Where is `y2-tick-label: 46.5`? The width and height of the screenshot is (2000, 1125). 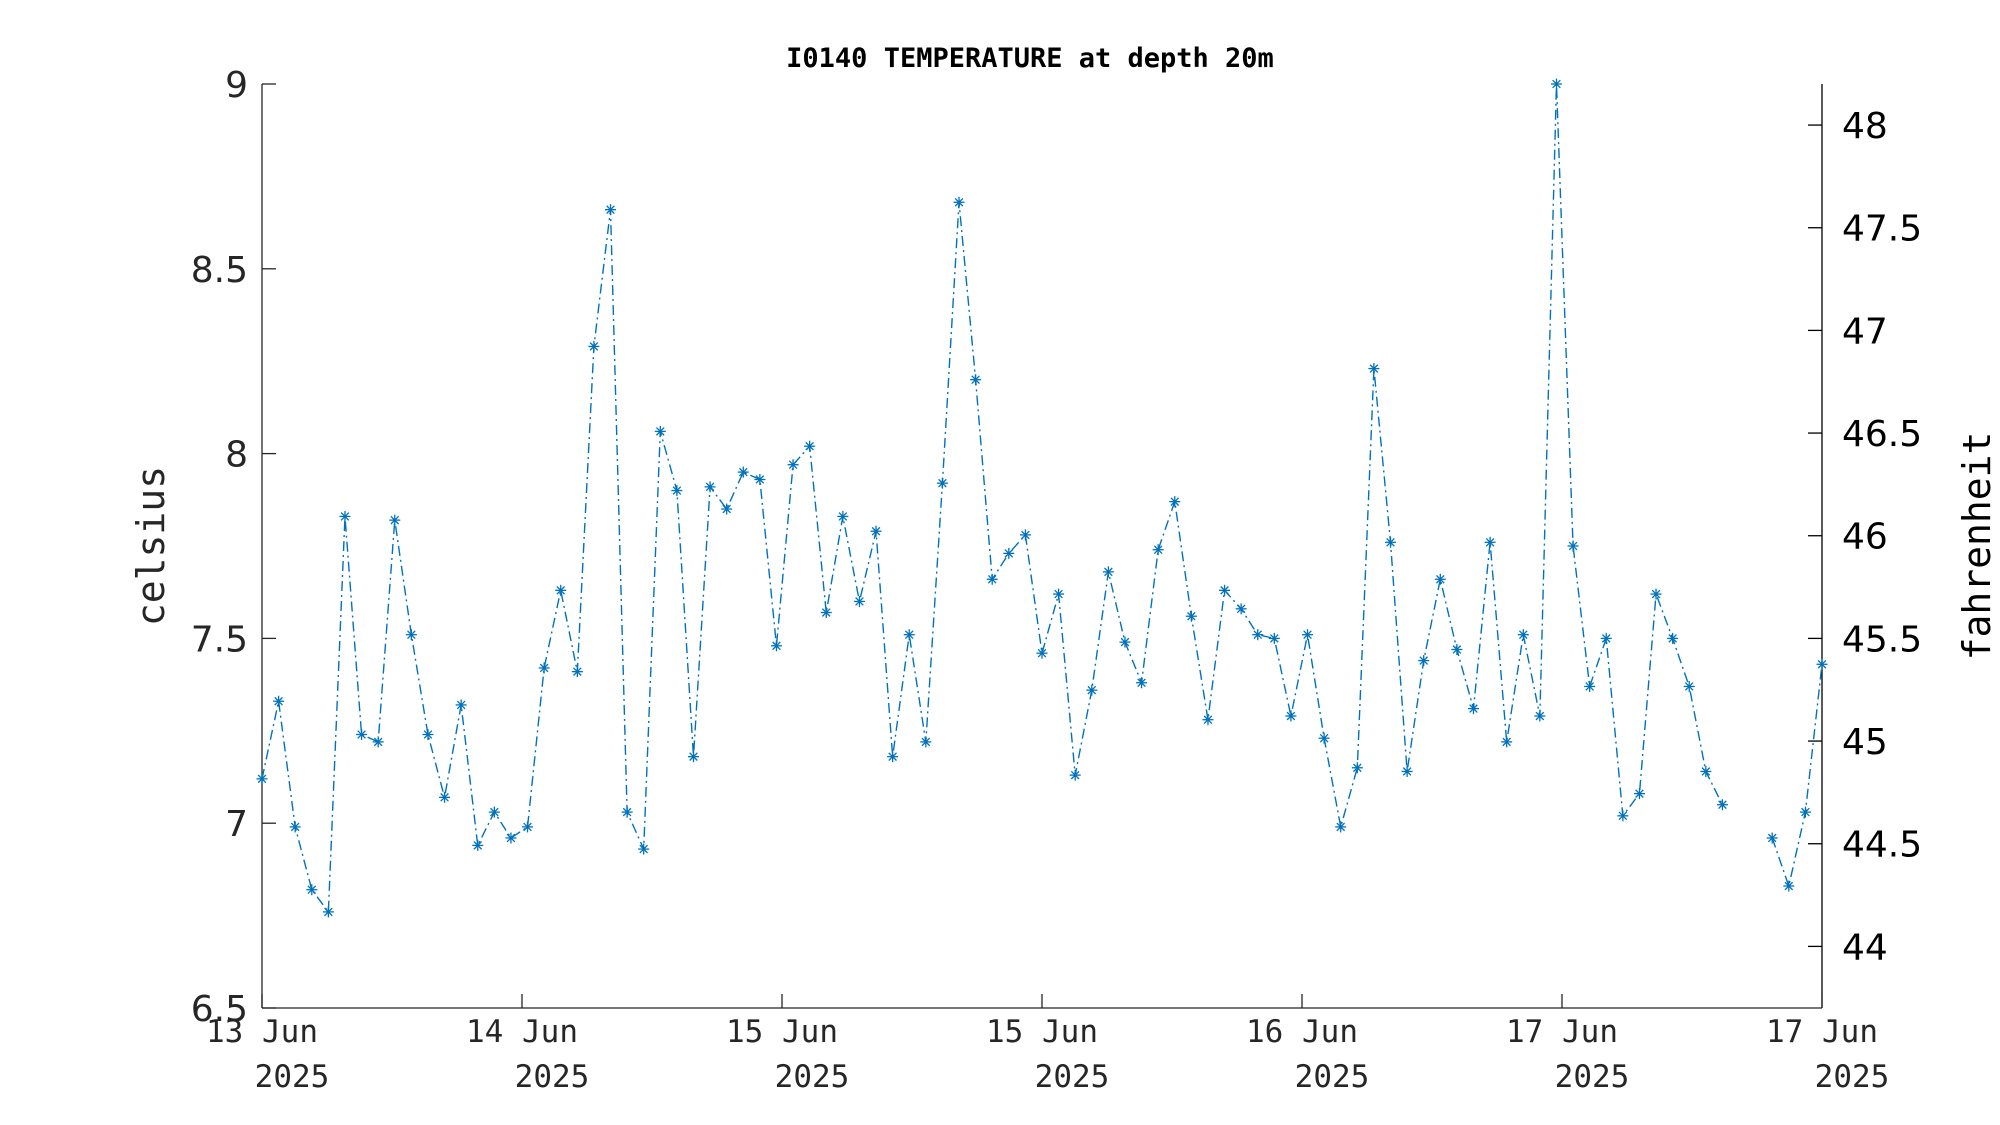 y2-tick-label: 46.5 is located at coordinates (1882, 434).